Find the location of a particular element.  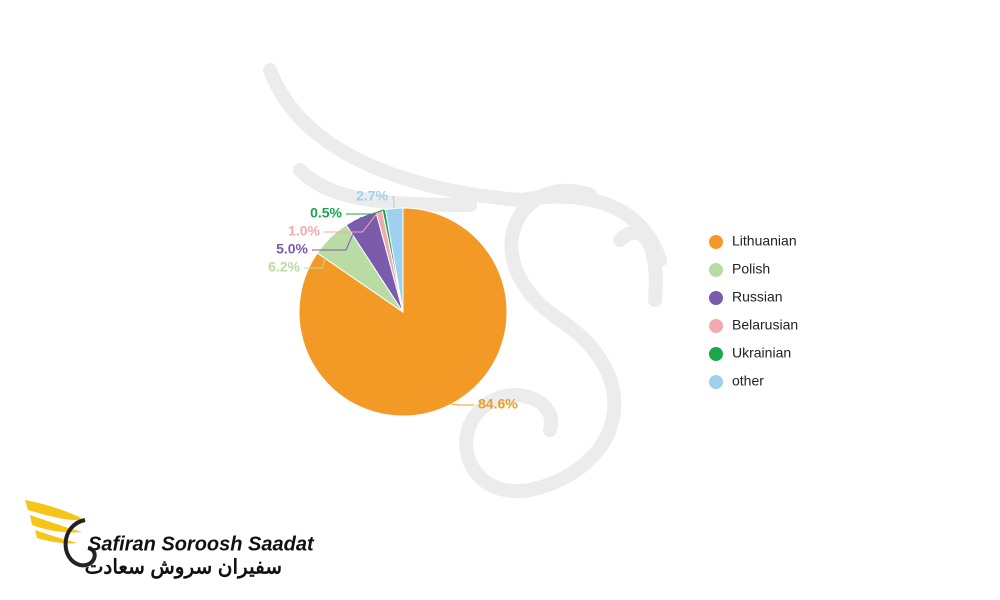

logo-name-fa: سفیران سروش سعادت is located at coordinates (183, 567).